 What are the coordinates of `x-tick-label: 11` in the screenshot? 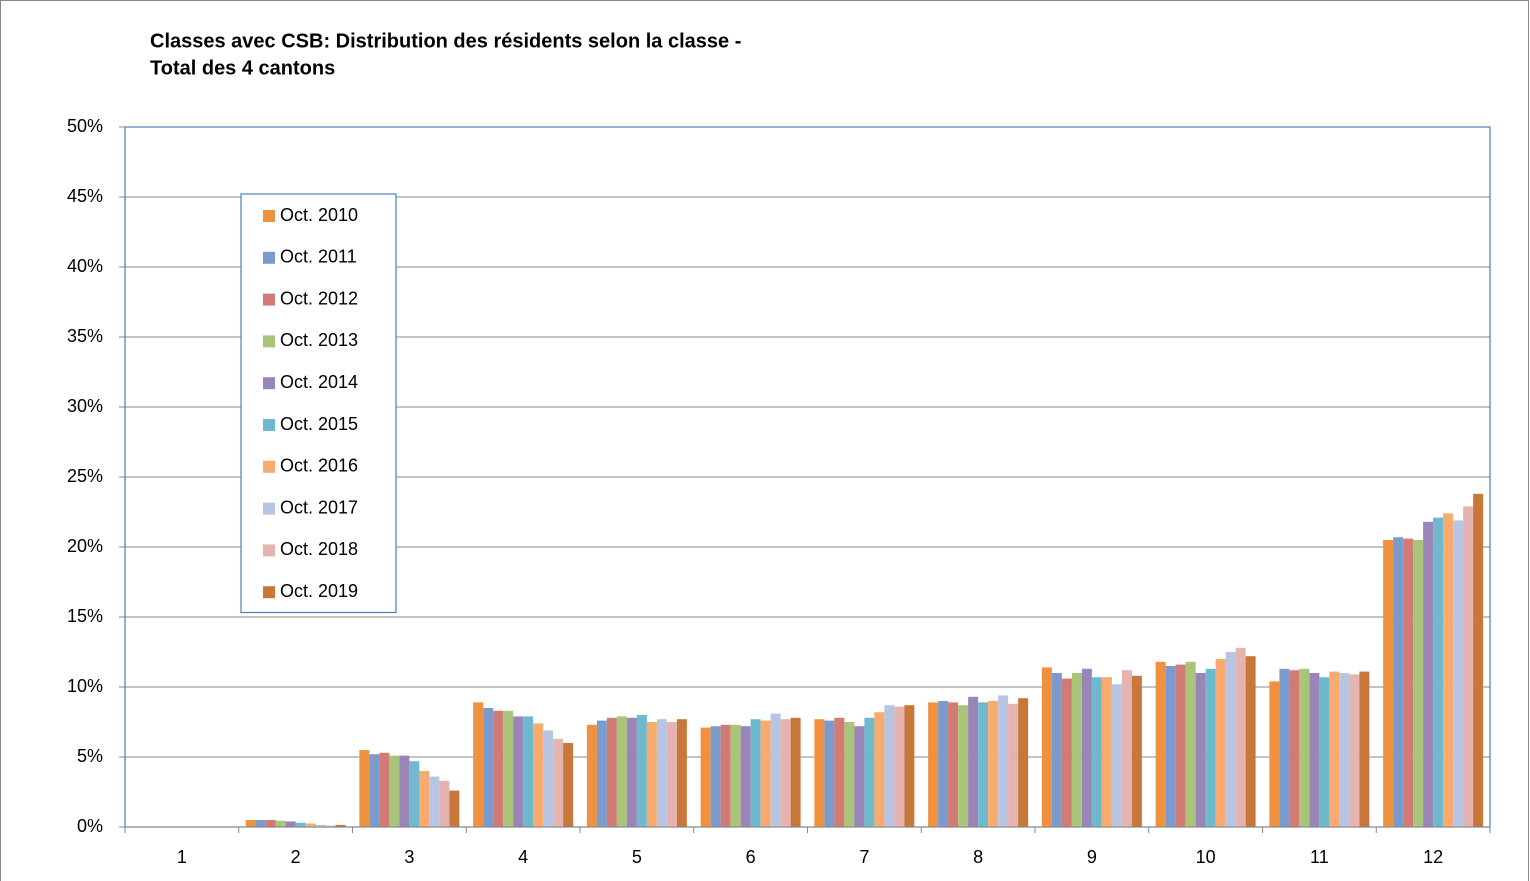 It's located at (1319, 857).